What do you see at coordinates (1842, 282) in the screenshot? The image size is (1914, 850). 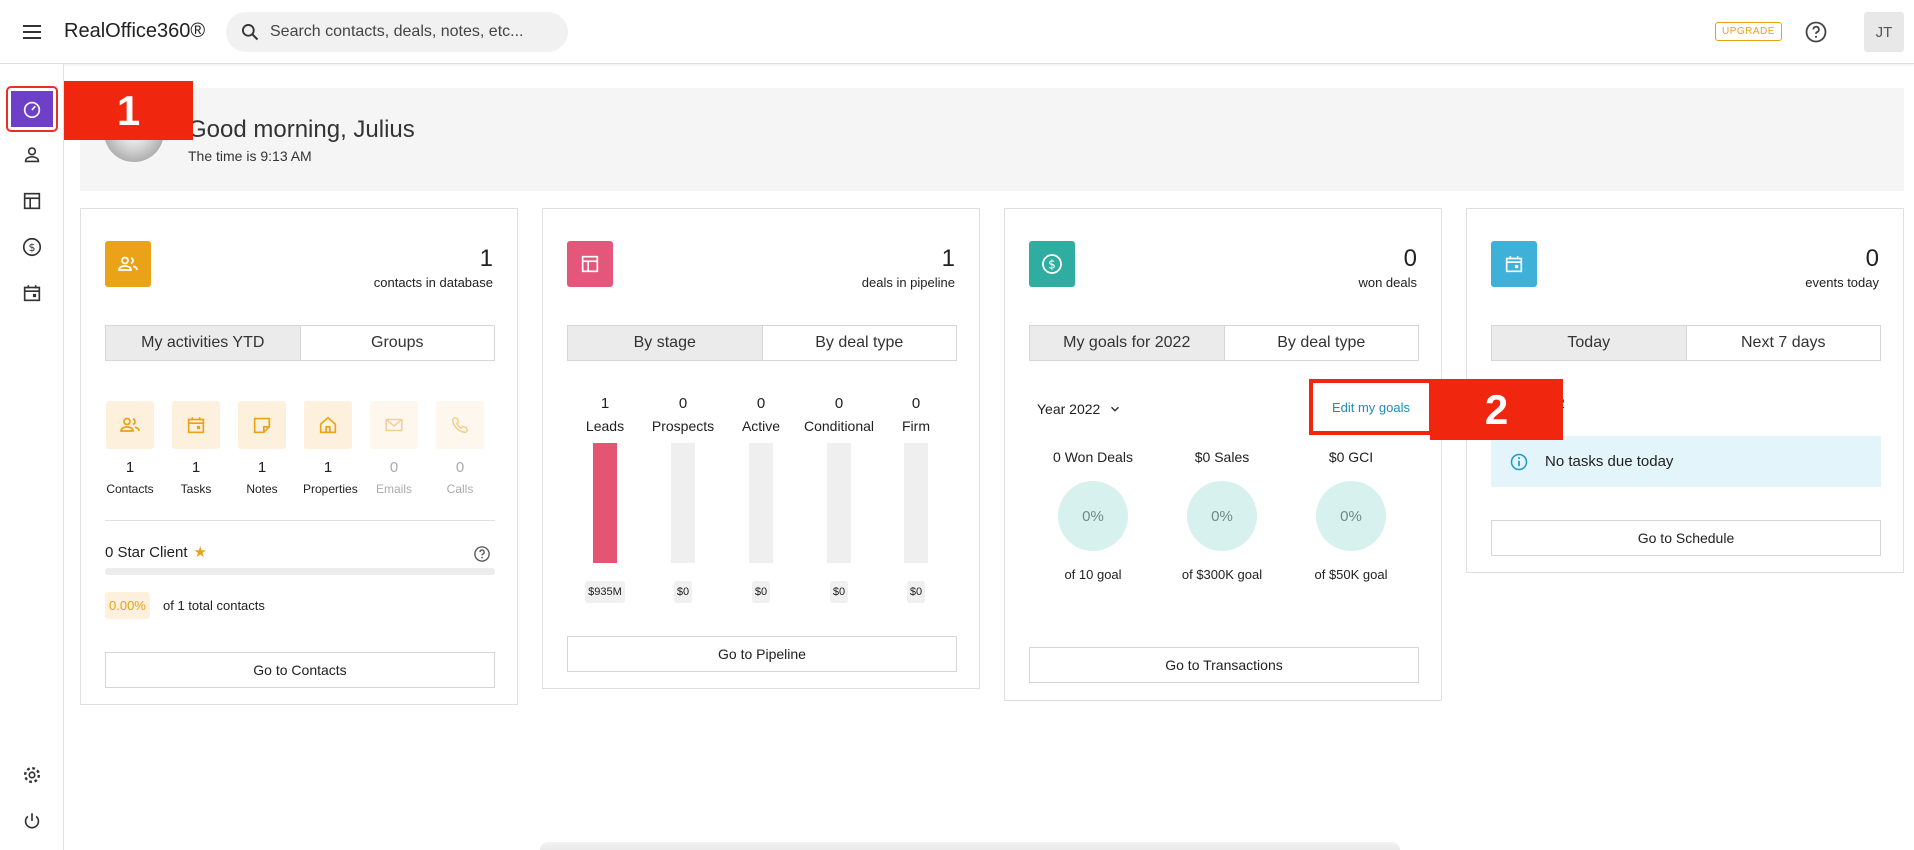 I see `events-subtitle: events today` at bounding box center [1842, 282].